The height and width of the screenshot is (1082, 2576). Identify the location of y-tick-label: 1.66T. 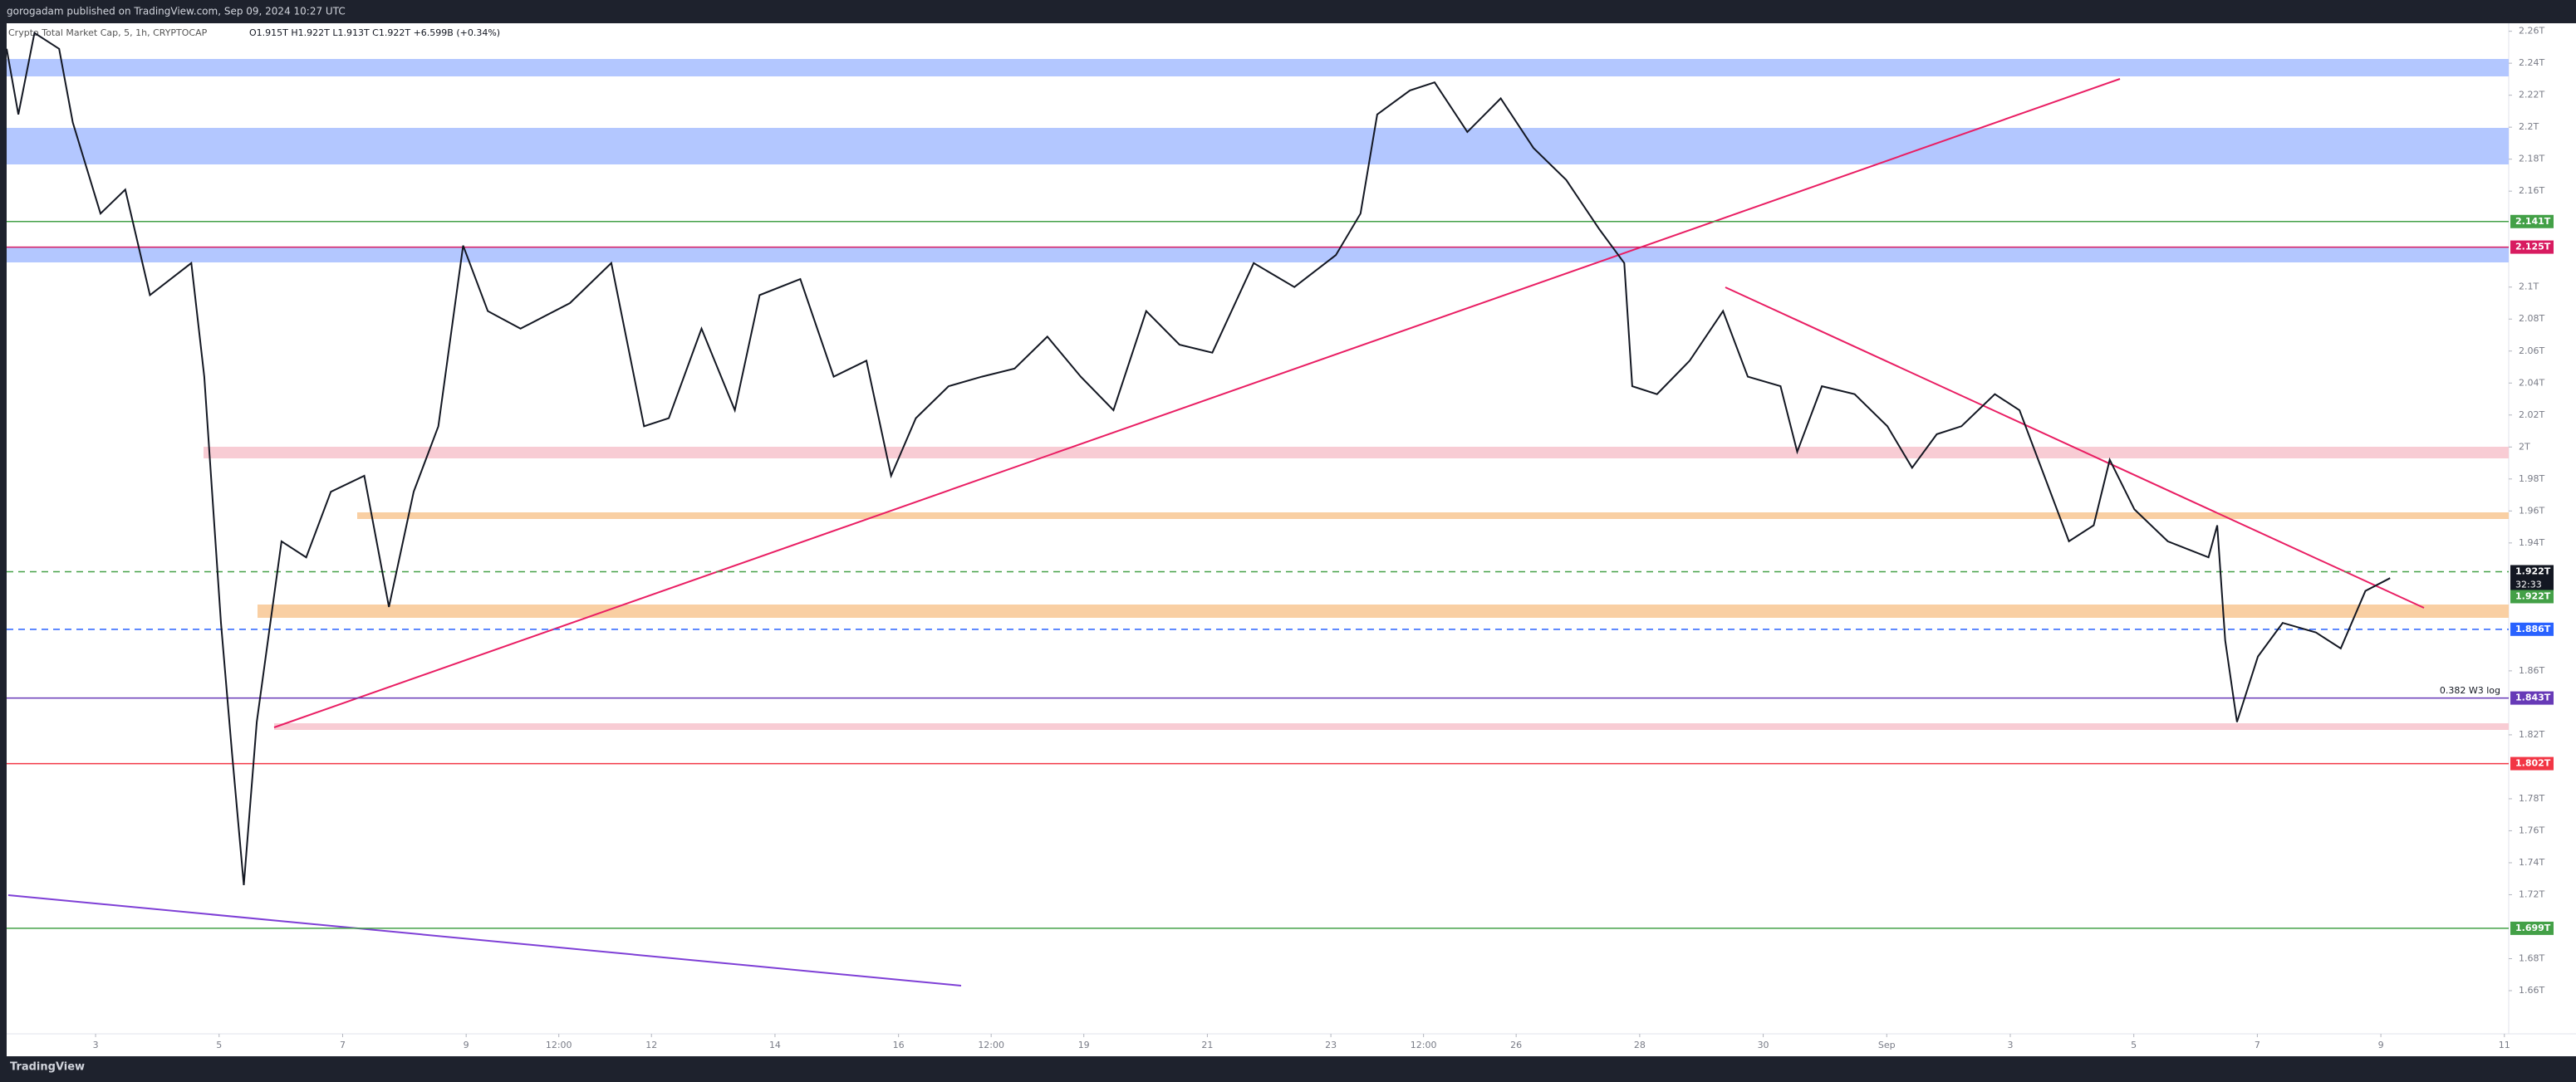
(2531, 990).